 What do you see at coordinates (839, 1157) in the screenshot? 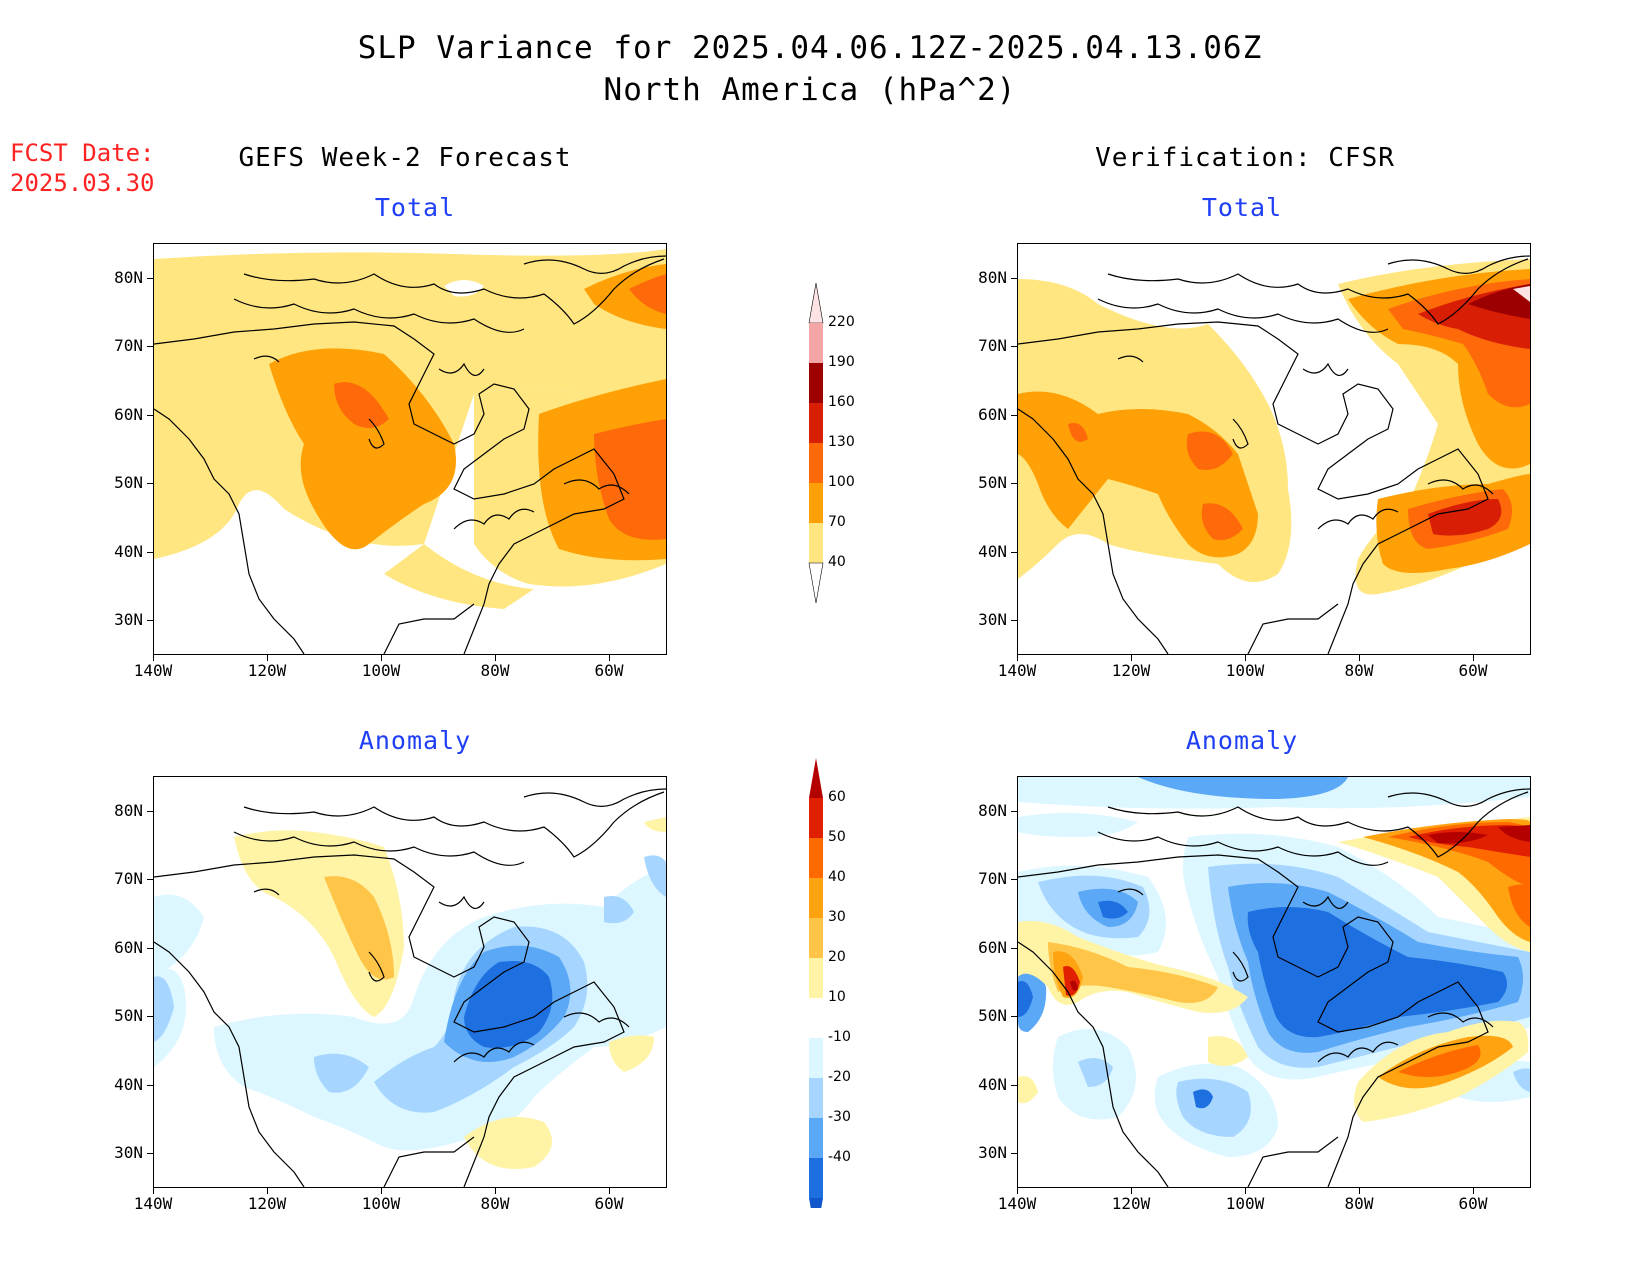
I see `colorbar-label: -40` at bounding box center [839, 1157].